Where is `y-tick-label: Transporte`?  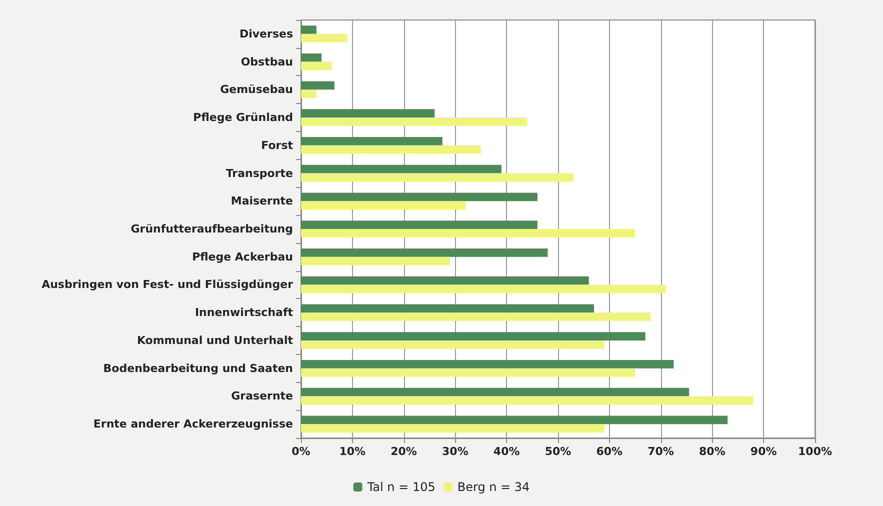
y-tick-label: Transporte is located at coordinates (259, 173).